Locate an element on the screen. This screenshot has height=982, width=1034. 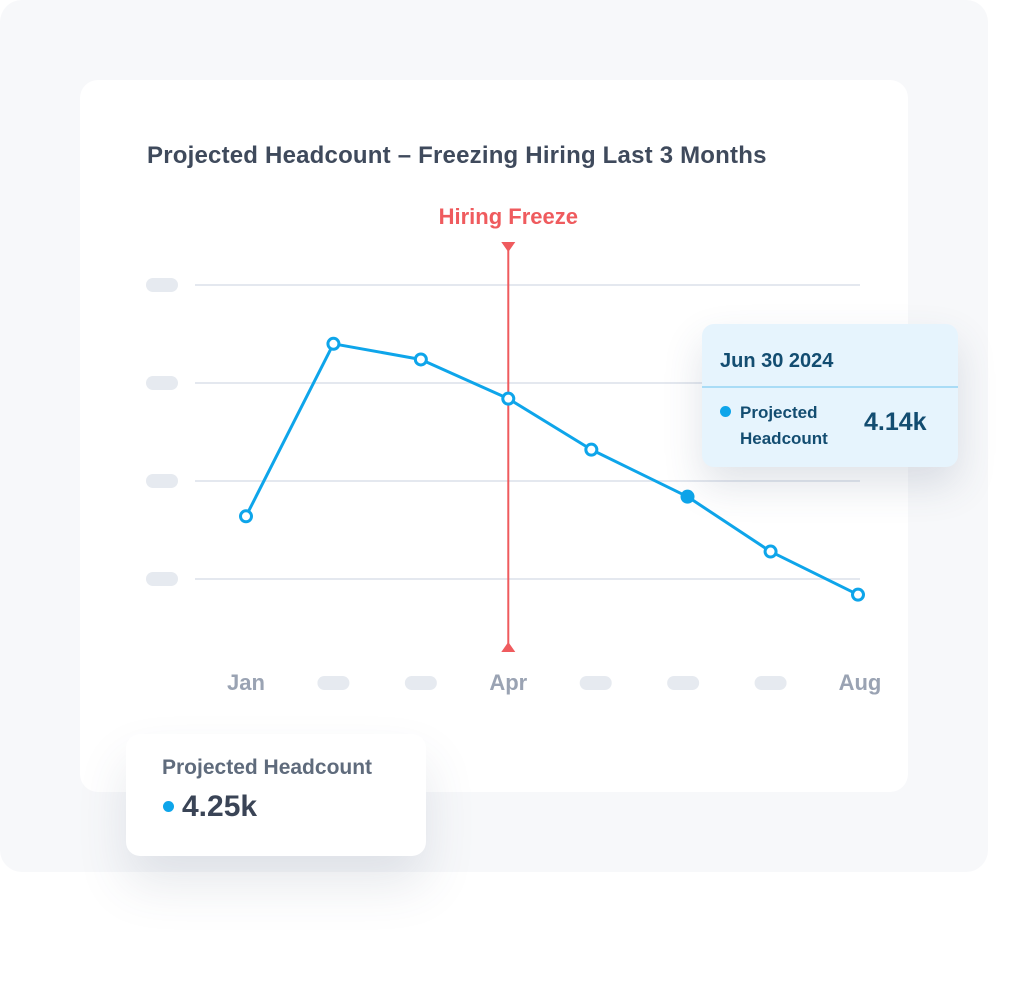
freeze-marker-bottom-icon is located at coordinates (508, 647).